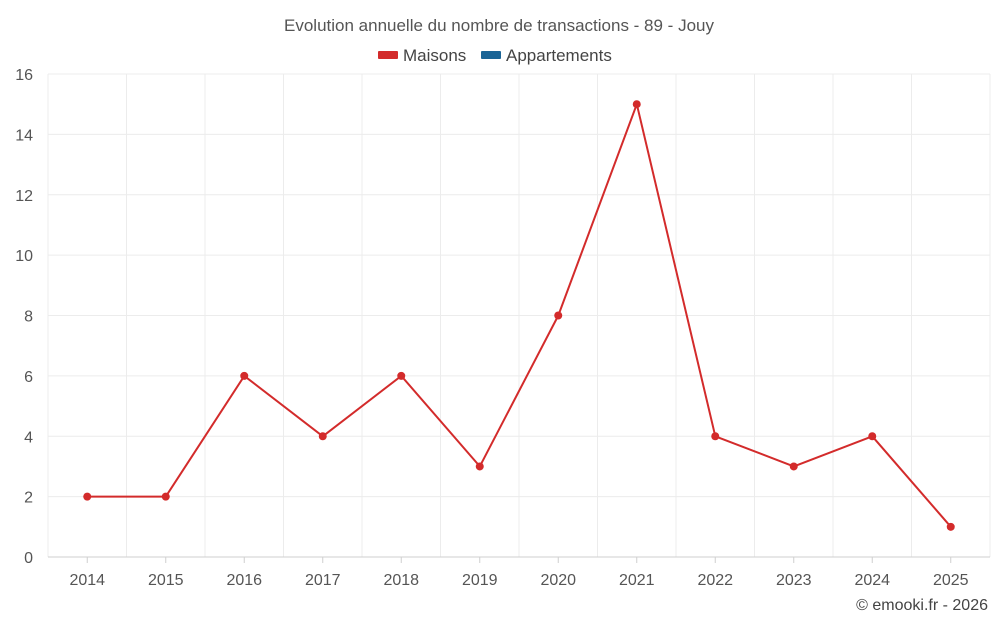 Image resolution: width=1000 pixels, height=625 pixels. Describe the element at coordinates (715, 580) in the screenshot. I see `x-tick-label-2022: 2022` at that location.